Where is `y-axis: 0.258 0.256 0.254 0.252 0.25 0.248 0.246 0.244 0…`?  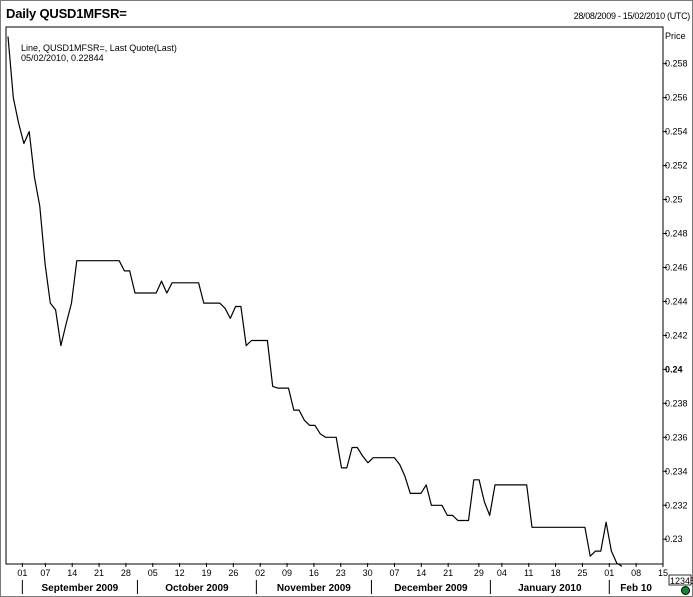 y-axis: 0.258 0.256 0.254 0.252 0.25 0.248 0.246 0.244 0… is located at coordinates (675, 301).